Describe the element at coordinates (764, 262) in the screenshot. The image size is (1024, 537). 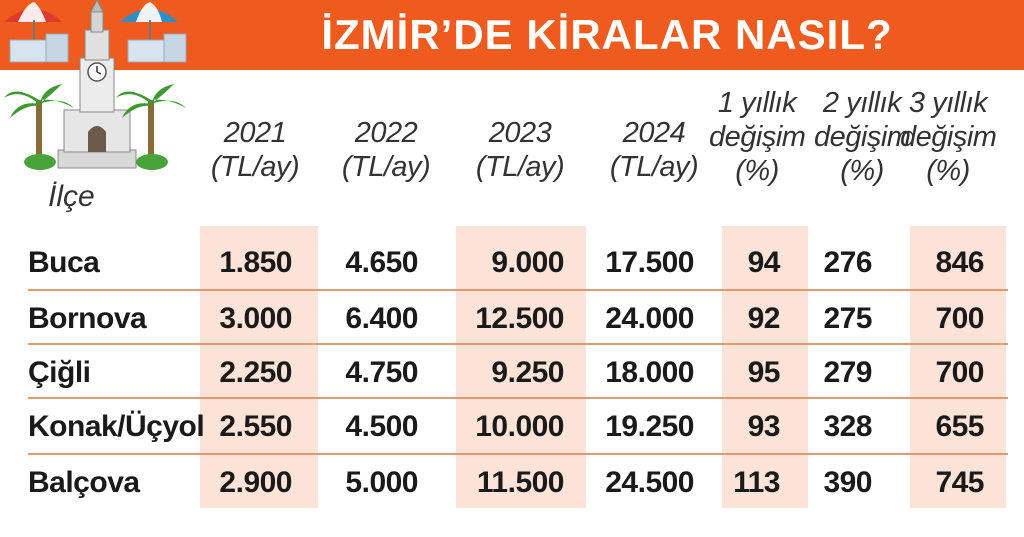
I see `cell-ch1: 94` at that location.